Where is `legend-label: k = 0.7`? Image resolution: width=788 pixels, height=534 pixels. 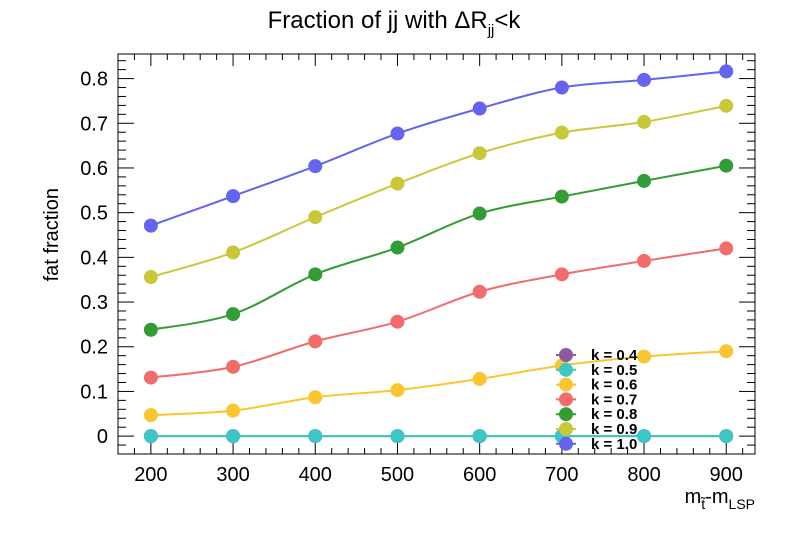
legend-label: k = 0.7 is located at coordinates (614, 399).